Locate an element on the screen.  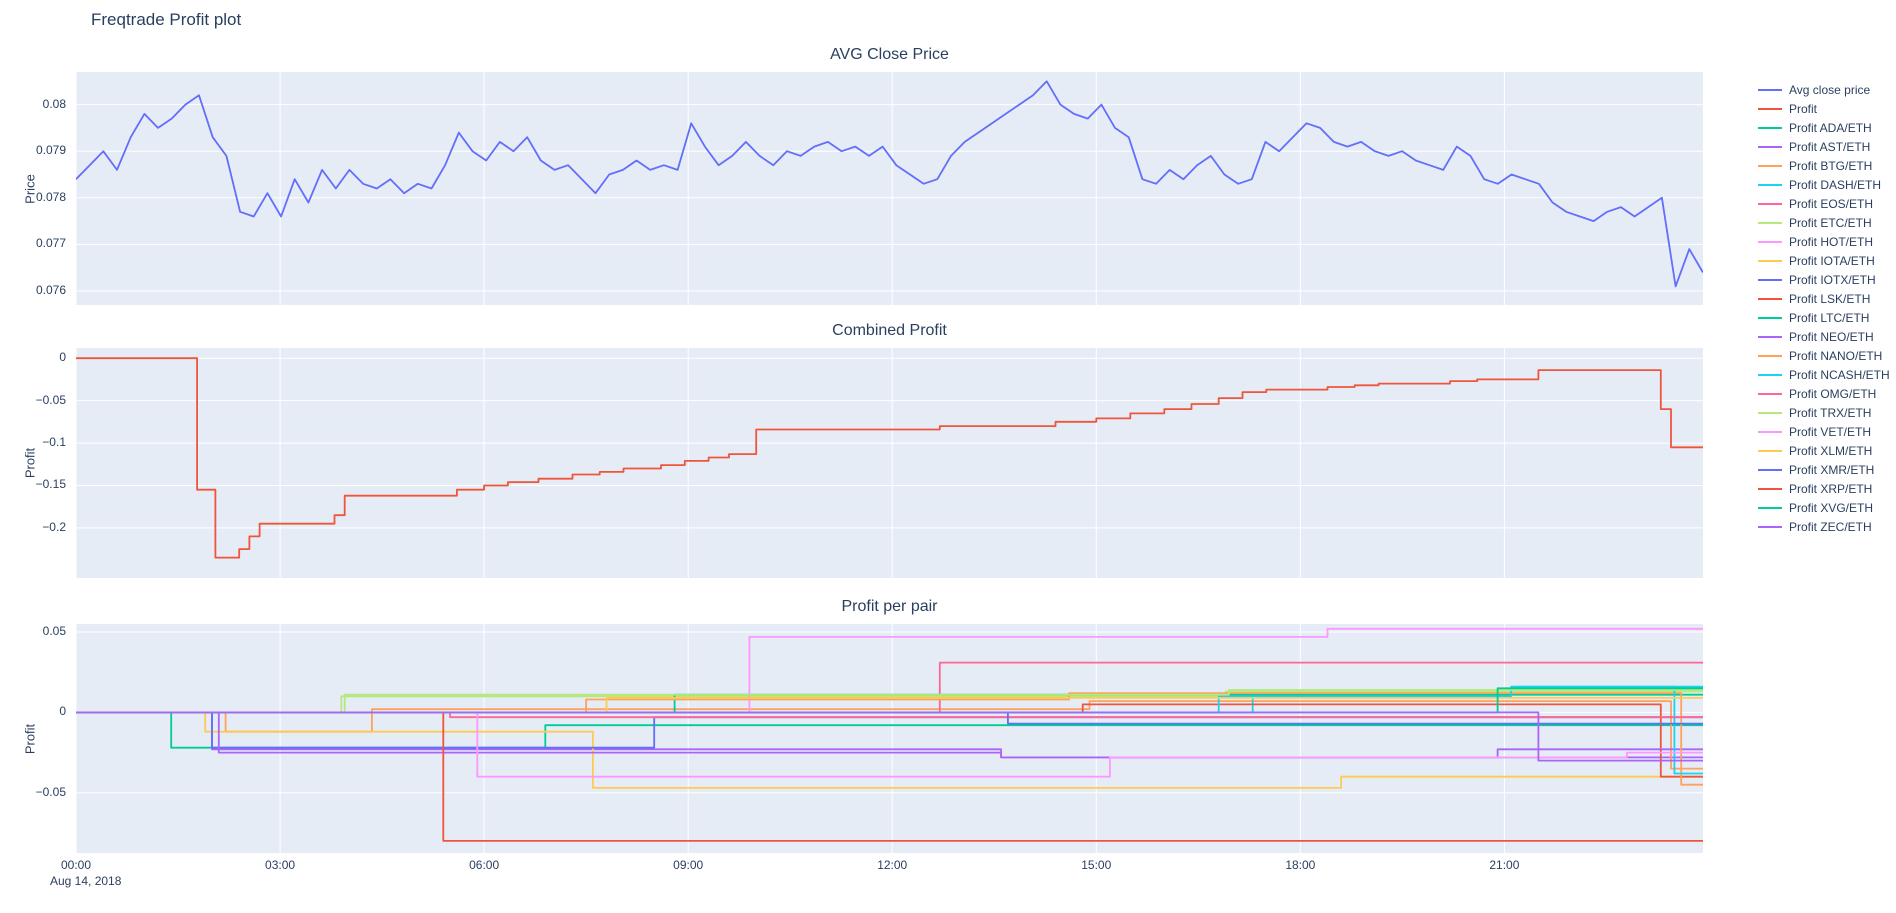
subplot-title-combined-profit: Combined Profit is located at coordinates (889, 330).